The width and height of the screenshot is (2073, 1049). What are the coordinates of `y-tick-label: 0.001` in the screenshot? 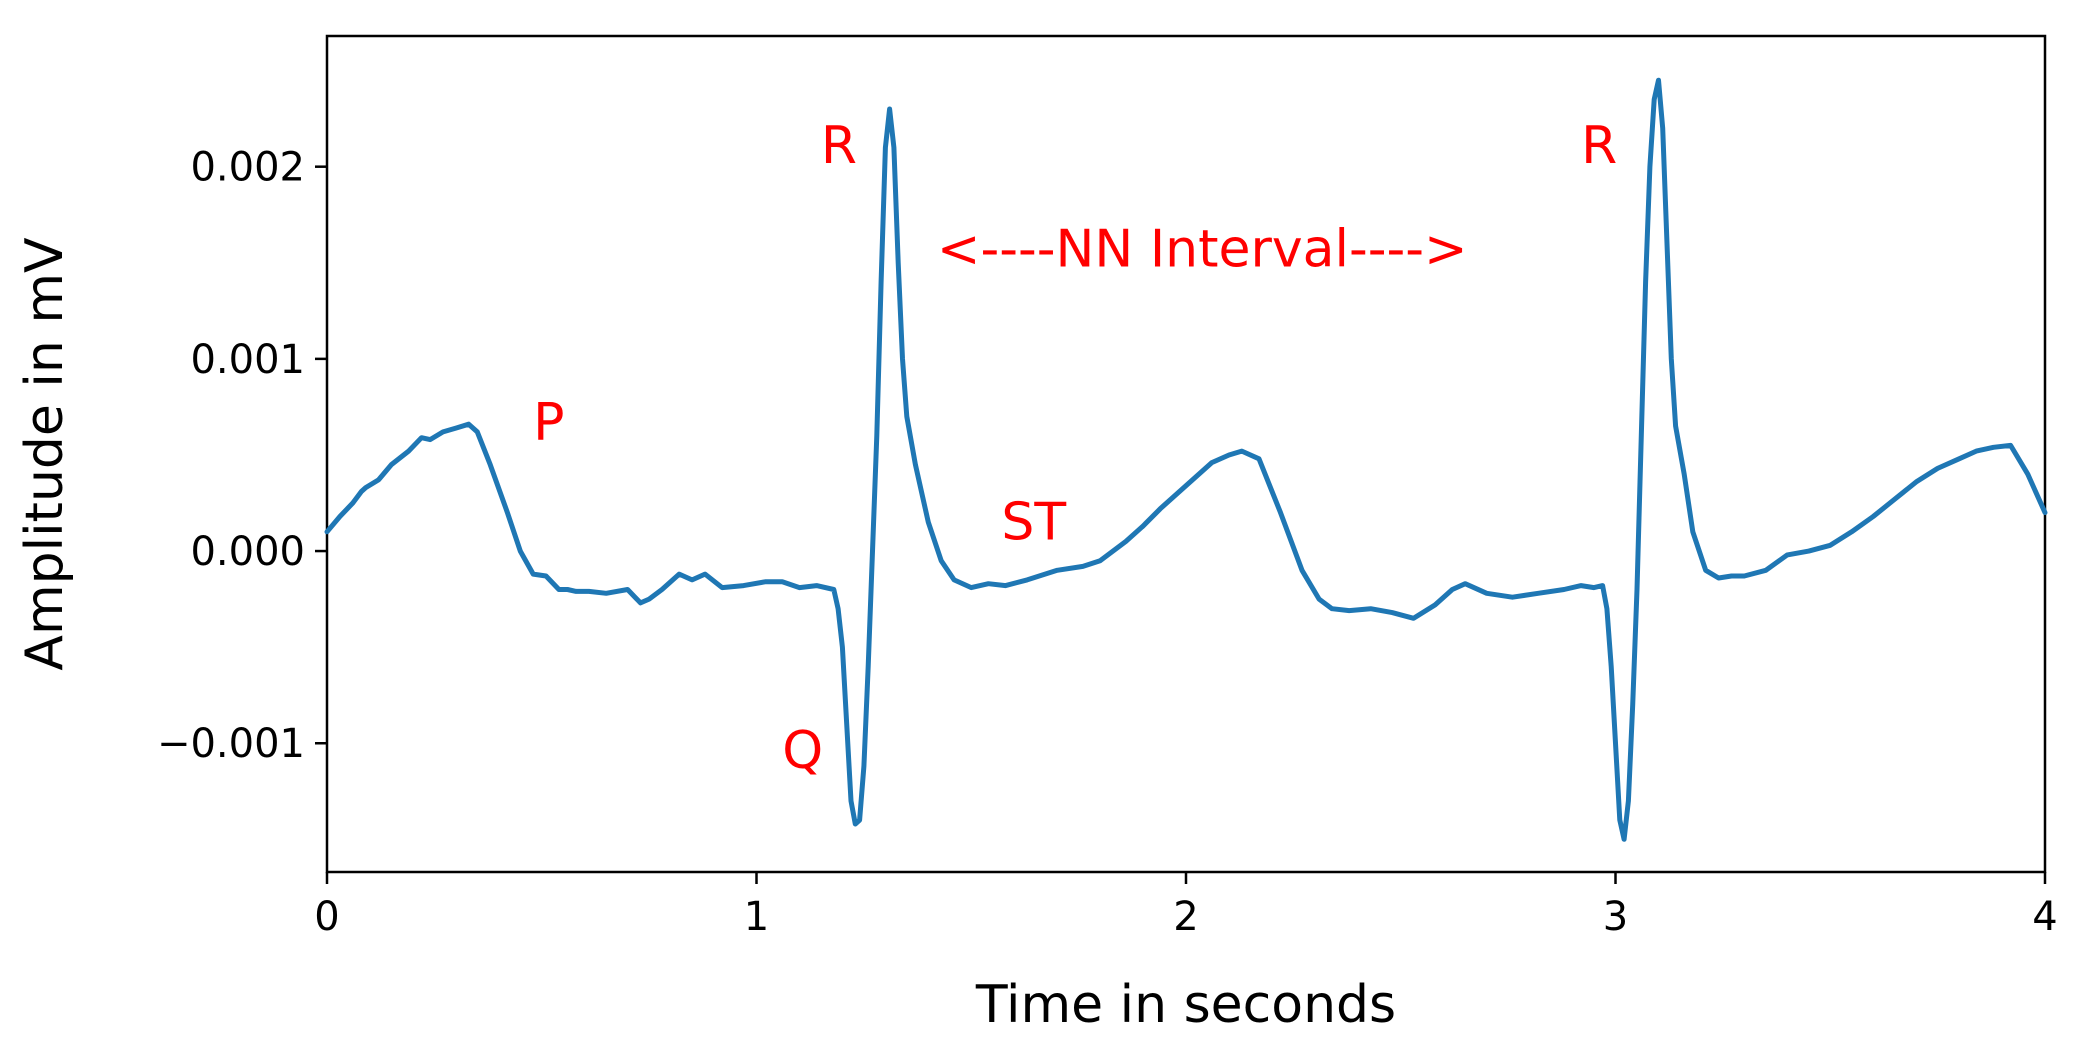 It's located at (247, 360).